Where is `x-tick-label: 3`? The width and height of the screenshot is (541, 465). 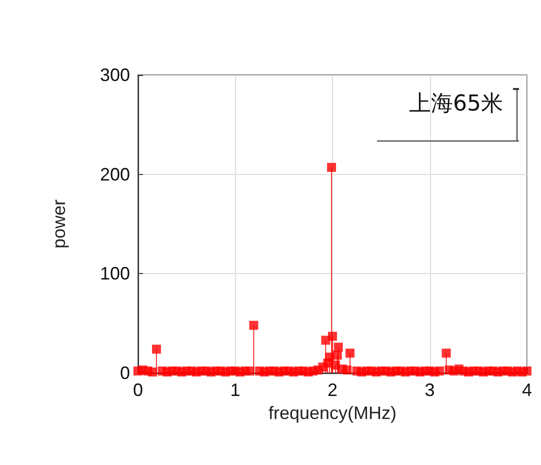
x-tick-label: 3 is located at coordinates (429, 390).